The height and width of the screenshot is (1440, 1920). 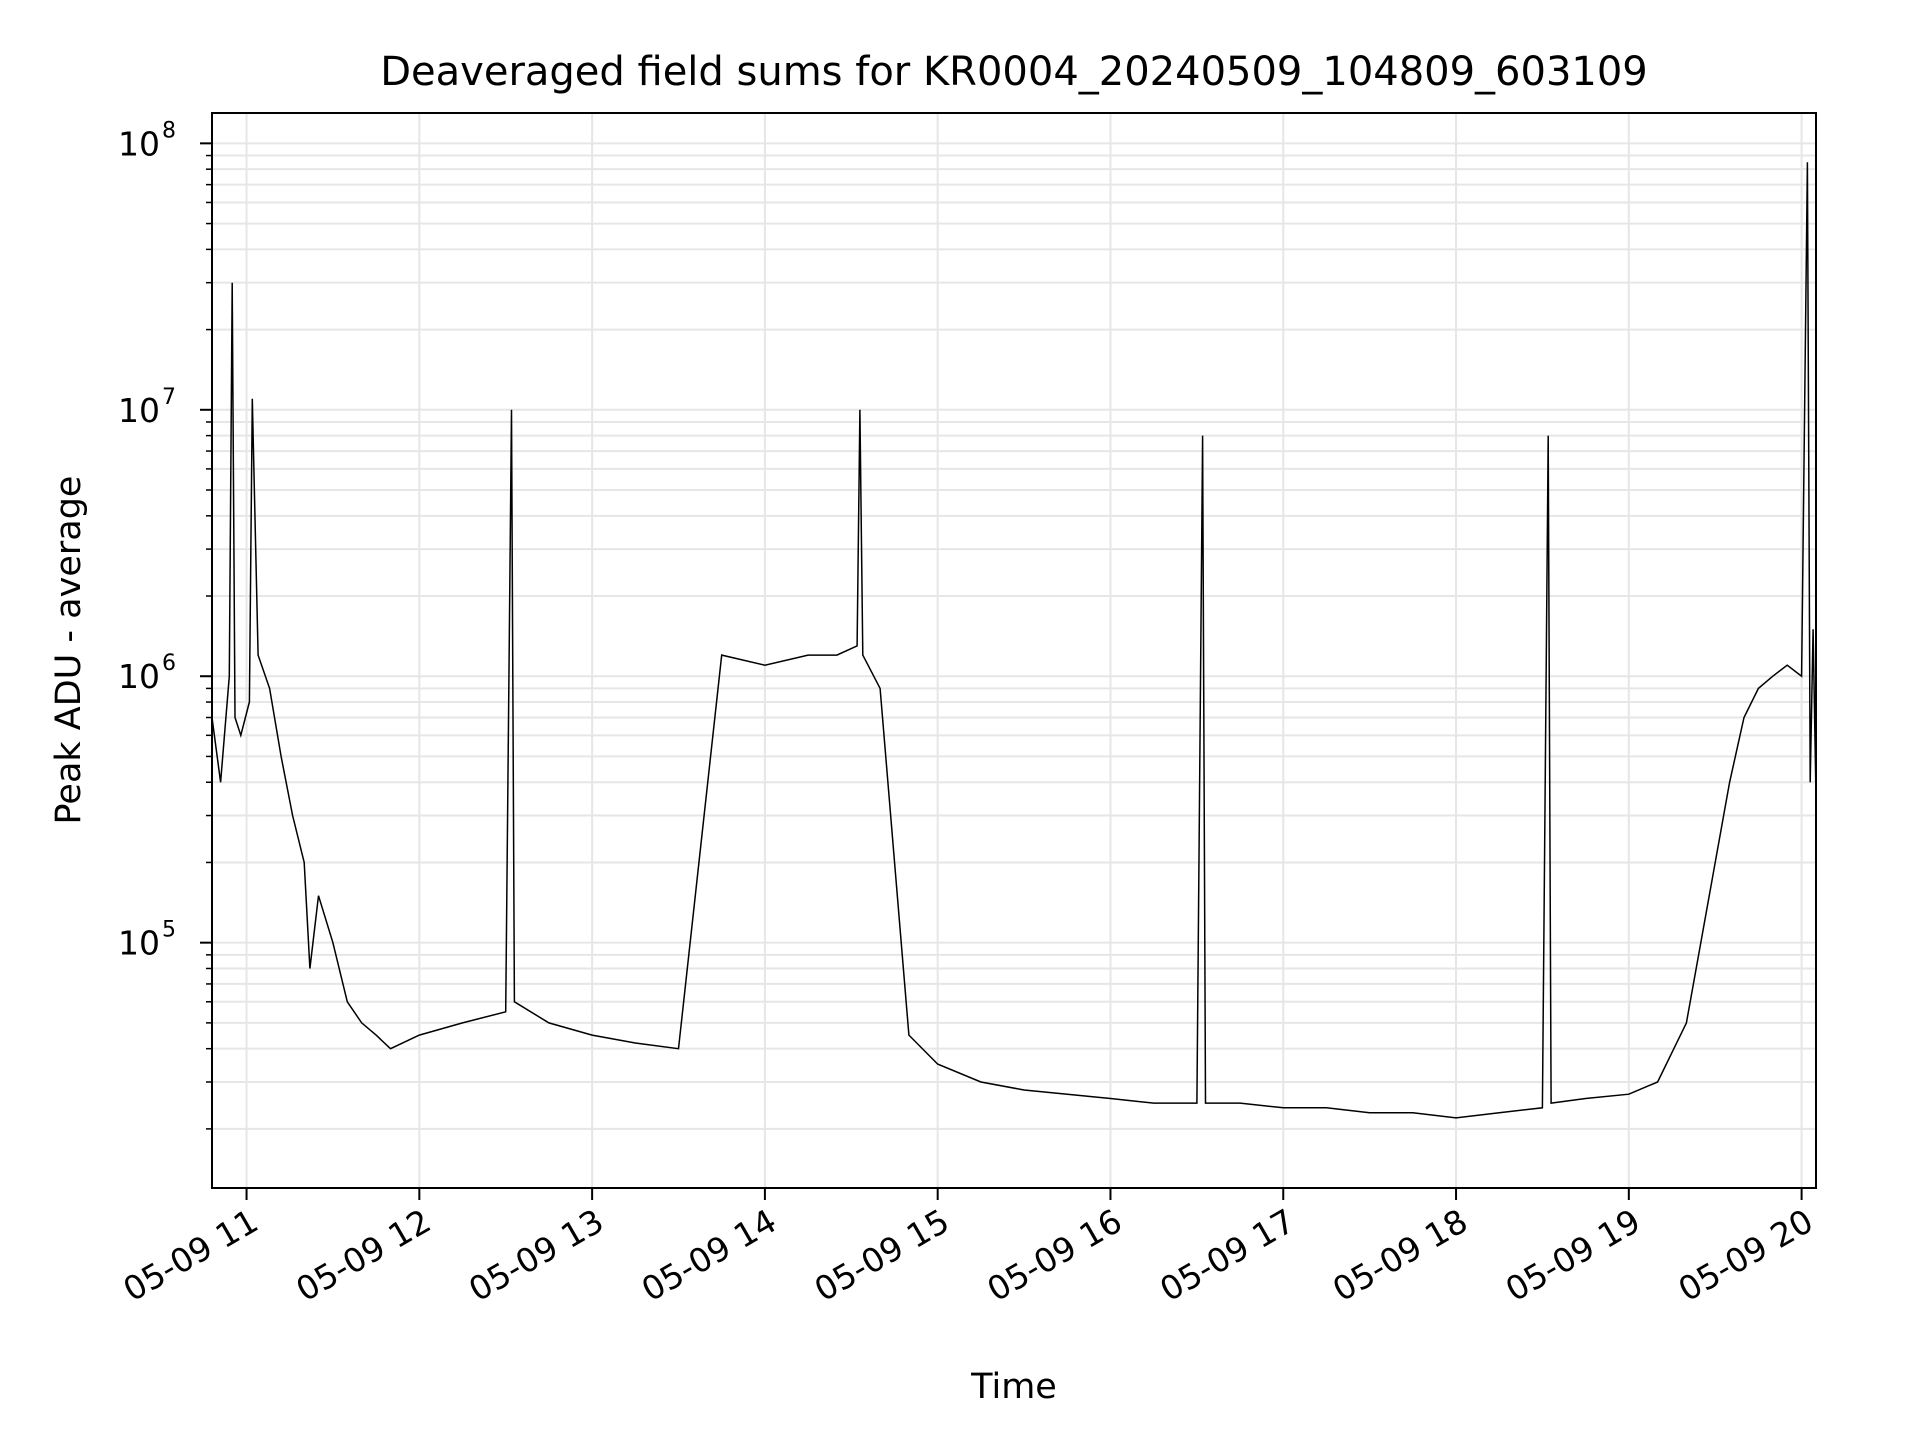 What do you see at coordinates (1746, 1255) in the screenshot?
I see `x-tick-label: 05-09 20` at bounding box center [1746, 1255].